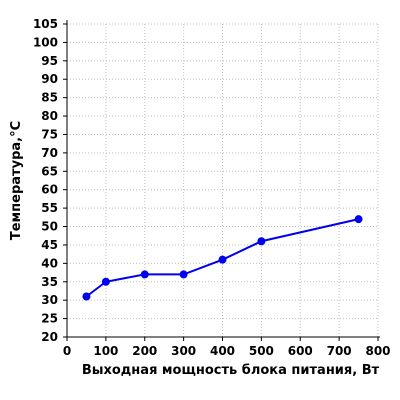 The width and height of the screenshot is (400, 400). What do you see at coordinates (339, 351) in the screenshot?
I see `x-tick-label: 700` at bounding box center [339, 351].